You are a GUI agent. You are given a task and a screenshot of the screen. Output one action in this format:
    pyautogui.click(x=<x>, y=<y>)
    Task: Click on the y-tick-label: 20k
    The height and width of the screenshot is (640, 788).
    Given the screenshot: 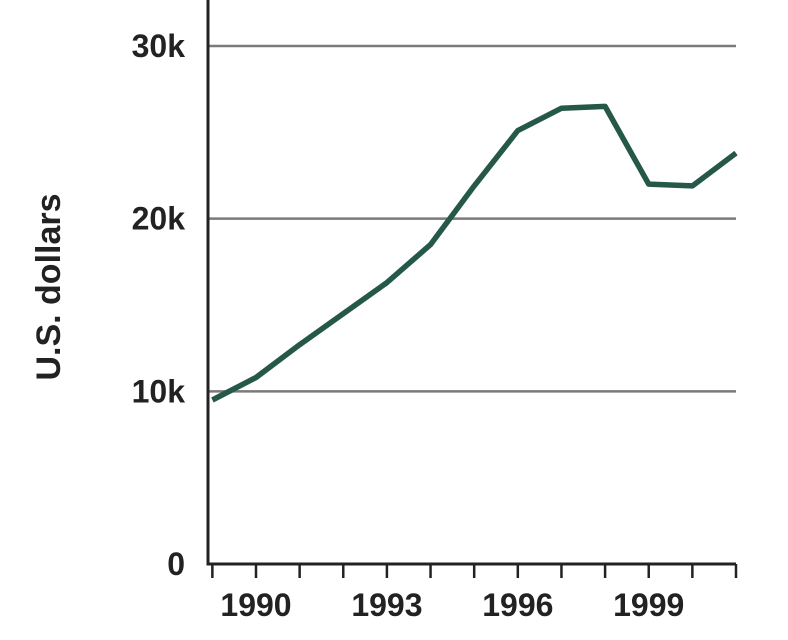 What is the action you would take?
    pyautogui.click(x=159, y=219)
    